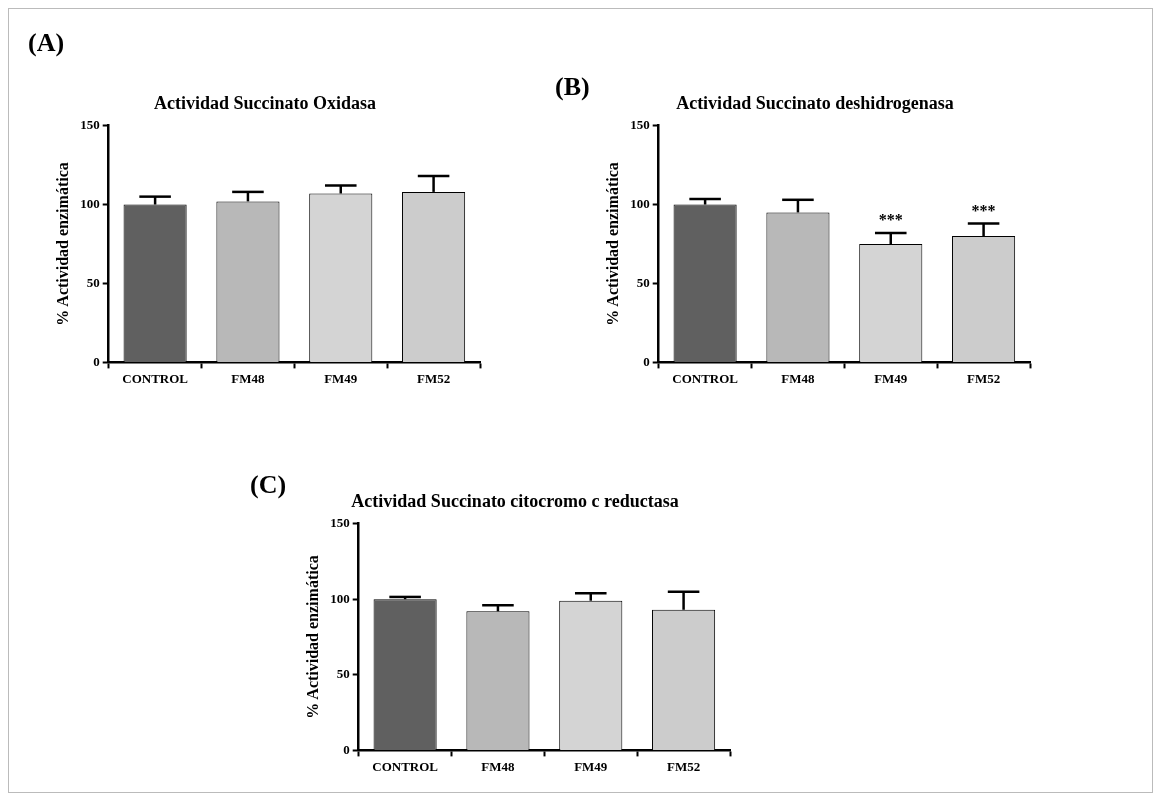 The width and height of the screenshot is (1161, 801). I want to click on chart-title: Actividad Succinato citocromo c reductasa, so click(515, 501).